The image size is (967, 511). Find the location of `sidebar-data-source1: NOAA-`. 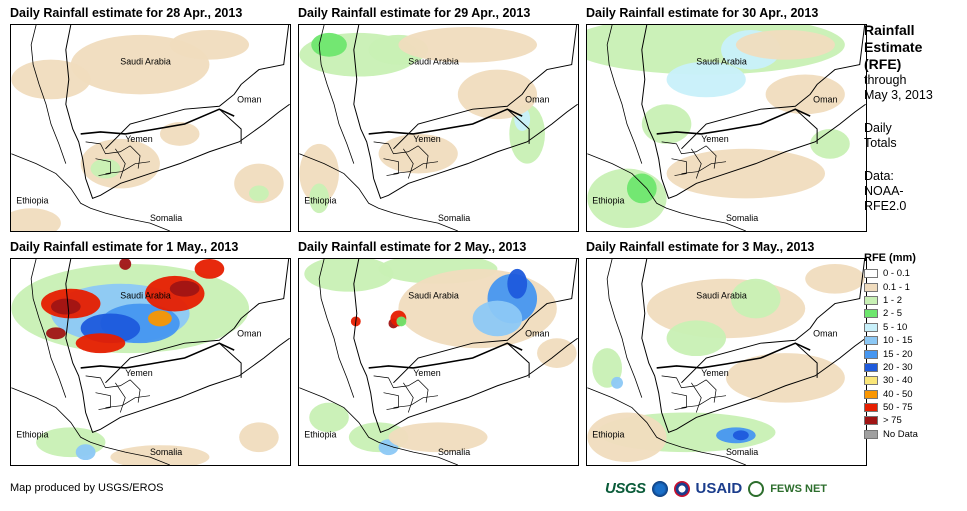

sidebar-data-source1: NOAA- is located at coordinates (884, 191).